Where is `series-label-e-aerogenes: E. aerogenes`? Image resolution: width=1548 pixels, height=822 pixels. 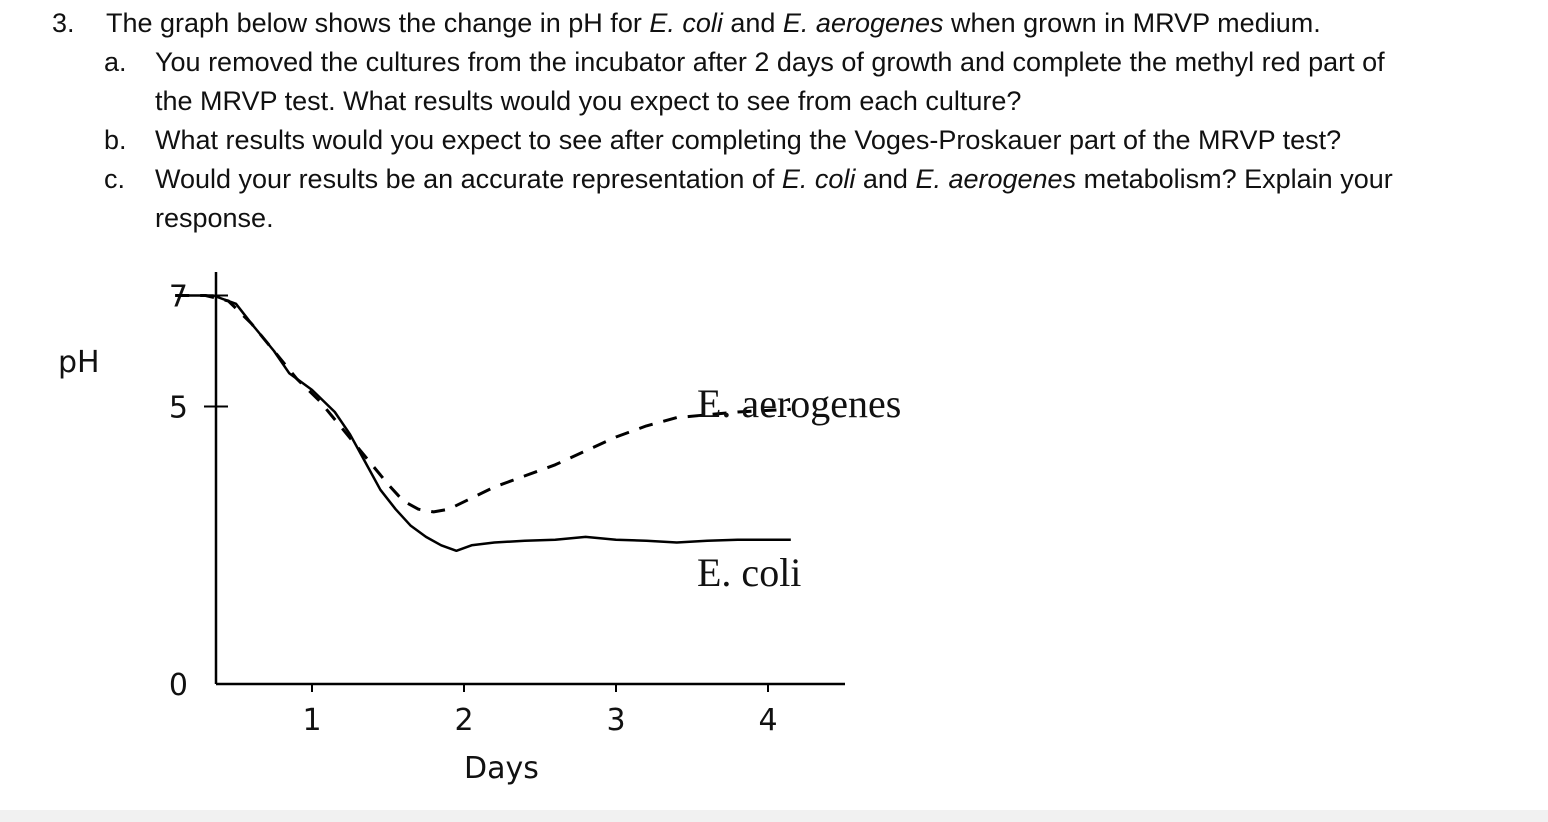 series-label-e-aerogenes: E. aerogenes is located at coordinates (799, 403).